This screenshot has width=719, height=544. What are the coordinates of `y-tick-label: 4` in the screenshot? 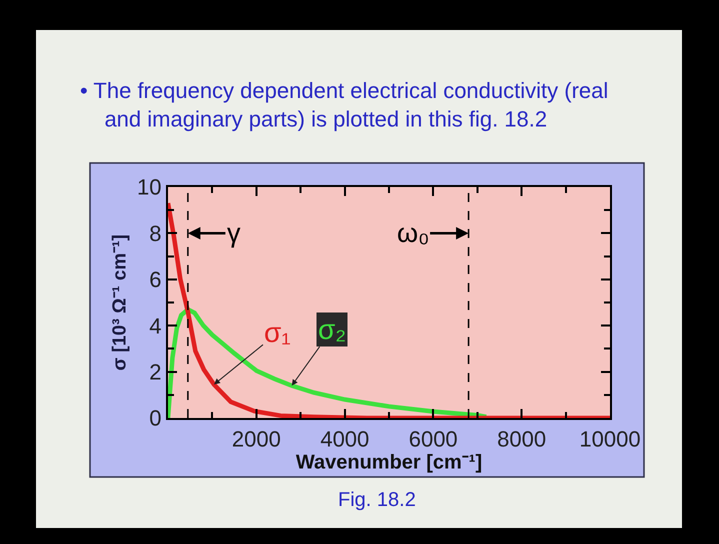 It's located at (155, 325).